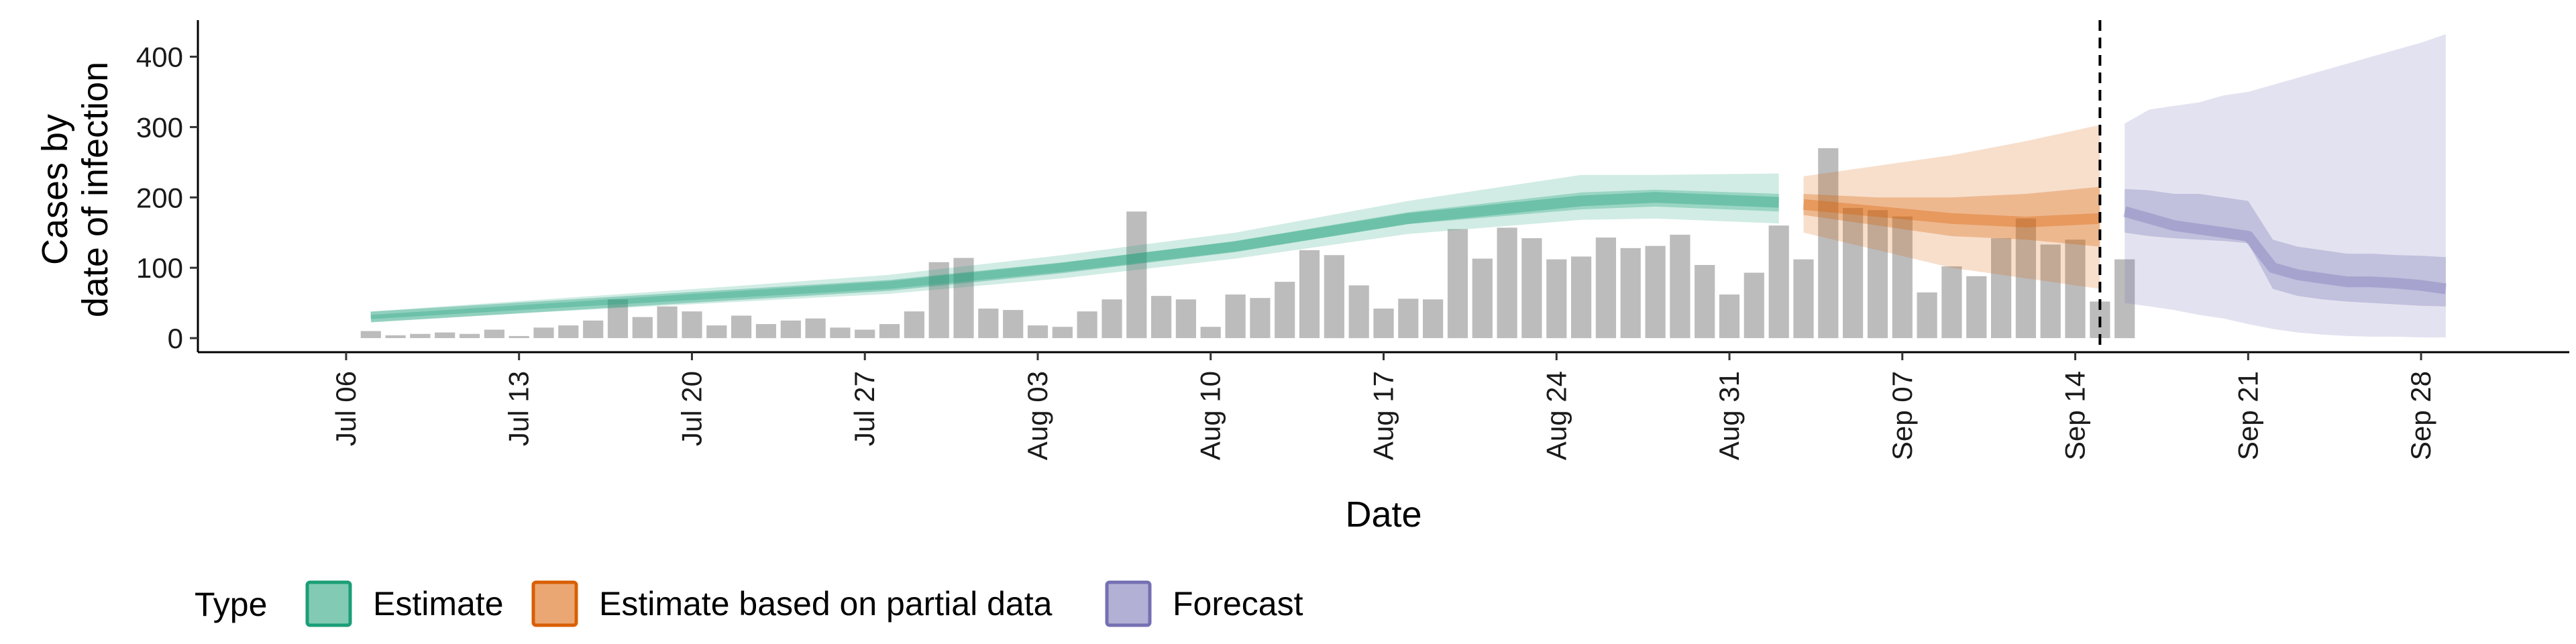 The image size is (2576, 644). Describe the element at coordinates (864, 408) in the screenshot. I see `x-tick-label: Jul 27` at that location.